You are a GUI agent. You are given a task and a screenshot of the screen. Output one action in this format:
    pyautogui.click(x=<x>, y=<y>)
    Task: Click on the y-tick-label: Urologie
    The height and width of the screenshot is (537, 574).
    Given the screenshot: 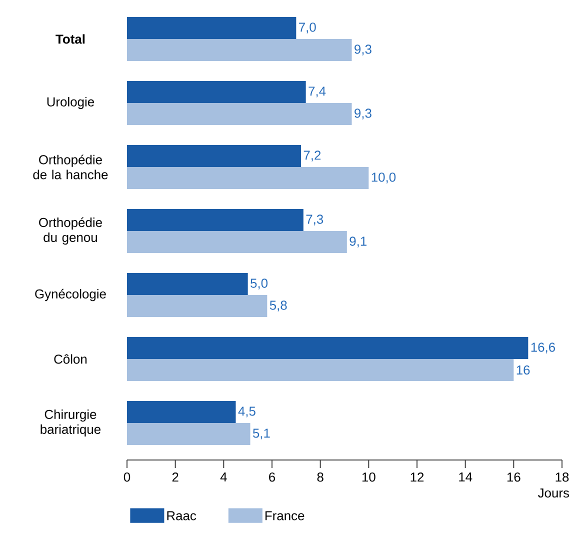 What is the action you would take?
    pyautogui.click(x=70, y=103)
    